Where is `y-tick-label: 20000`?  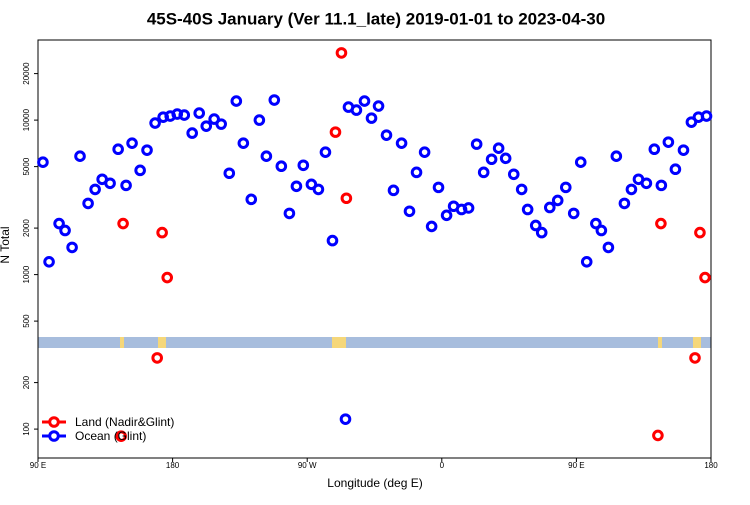 y-tick-label: 20000 is located at coordinates (26, 73).